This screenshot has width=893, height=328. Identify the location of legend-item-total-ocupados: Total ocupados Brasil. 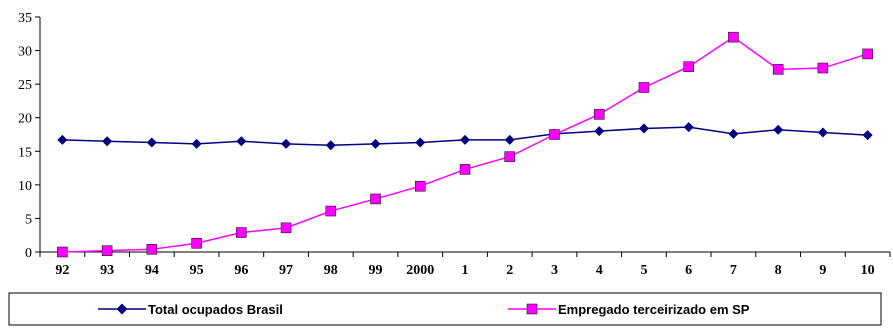
(190, 309).